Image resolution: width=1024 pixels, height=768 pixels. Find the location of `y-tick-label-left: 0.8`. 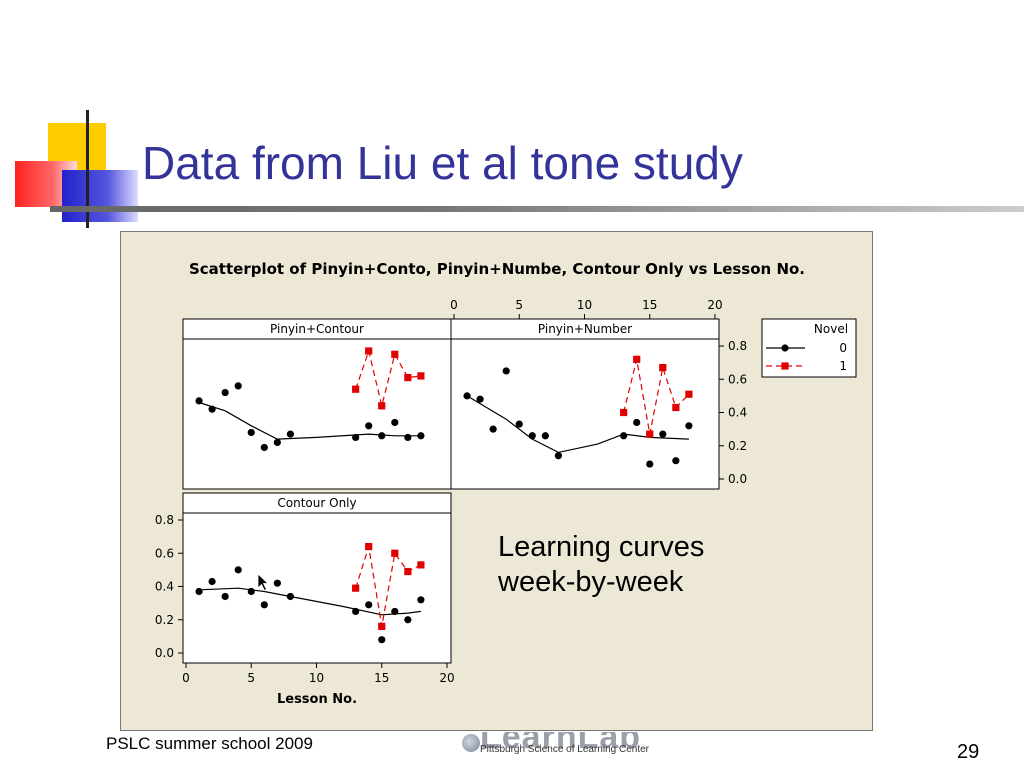

y-tick-label-left: 0.8 is located at coordinates (164, 520).